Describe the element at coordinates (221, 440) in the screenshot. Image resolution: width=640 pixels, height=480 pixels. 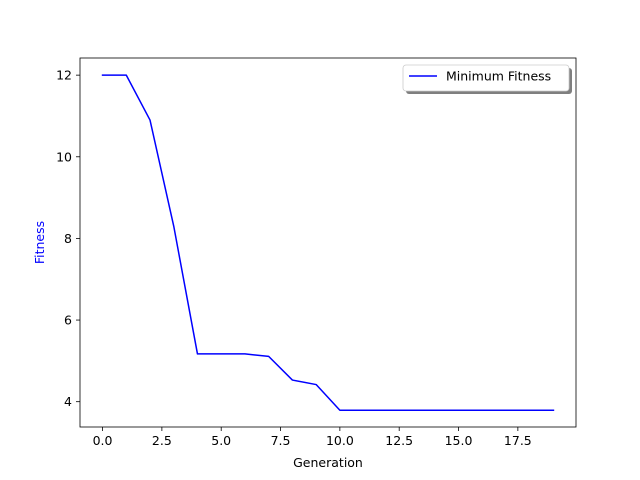
I see `x-tick-label: 5.0` at that location.